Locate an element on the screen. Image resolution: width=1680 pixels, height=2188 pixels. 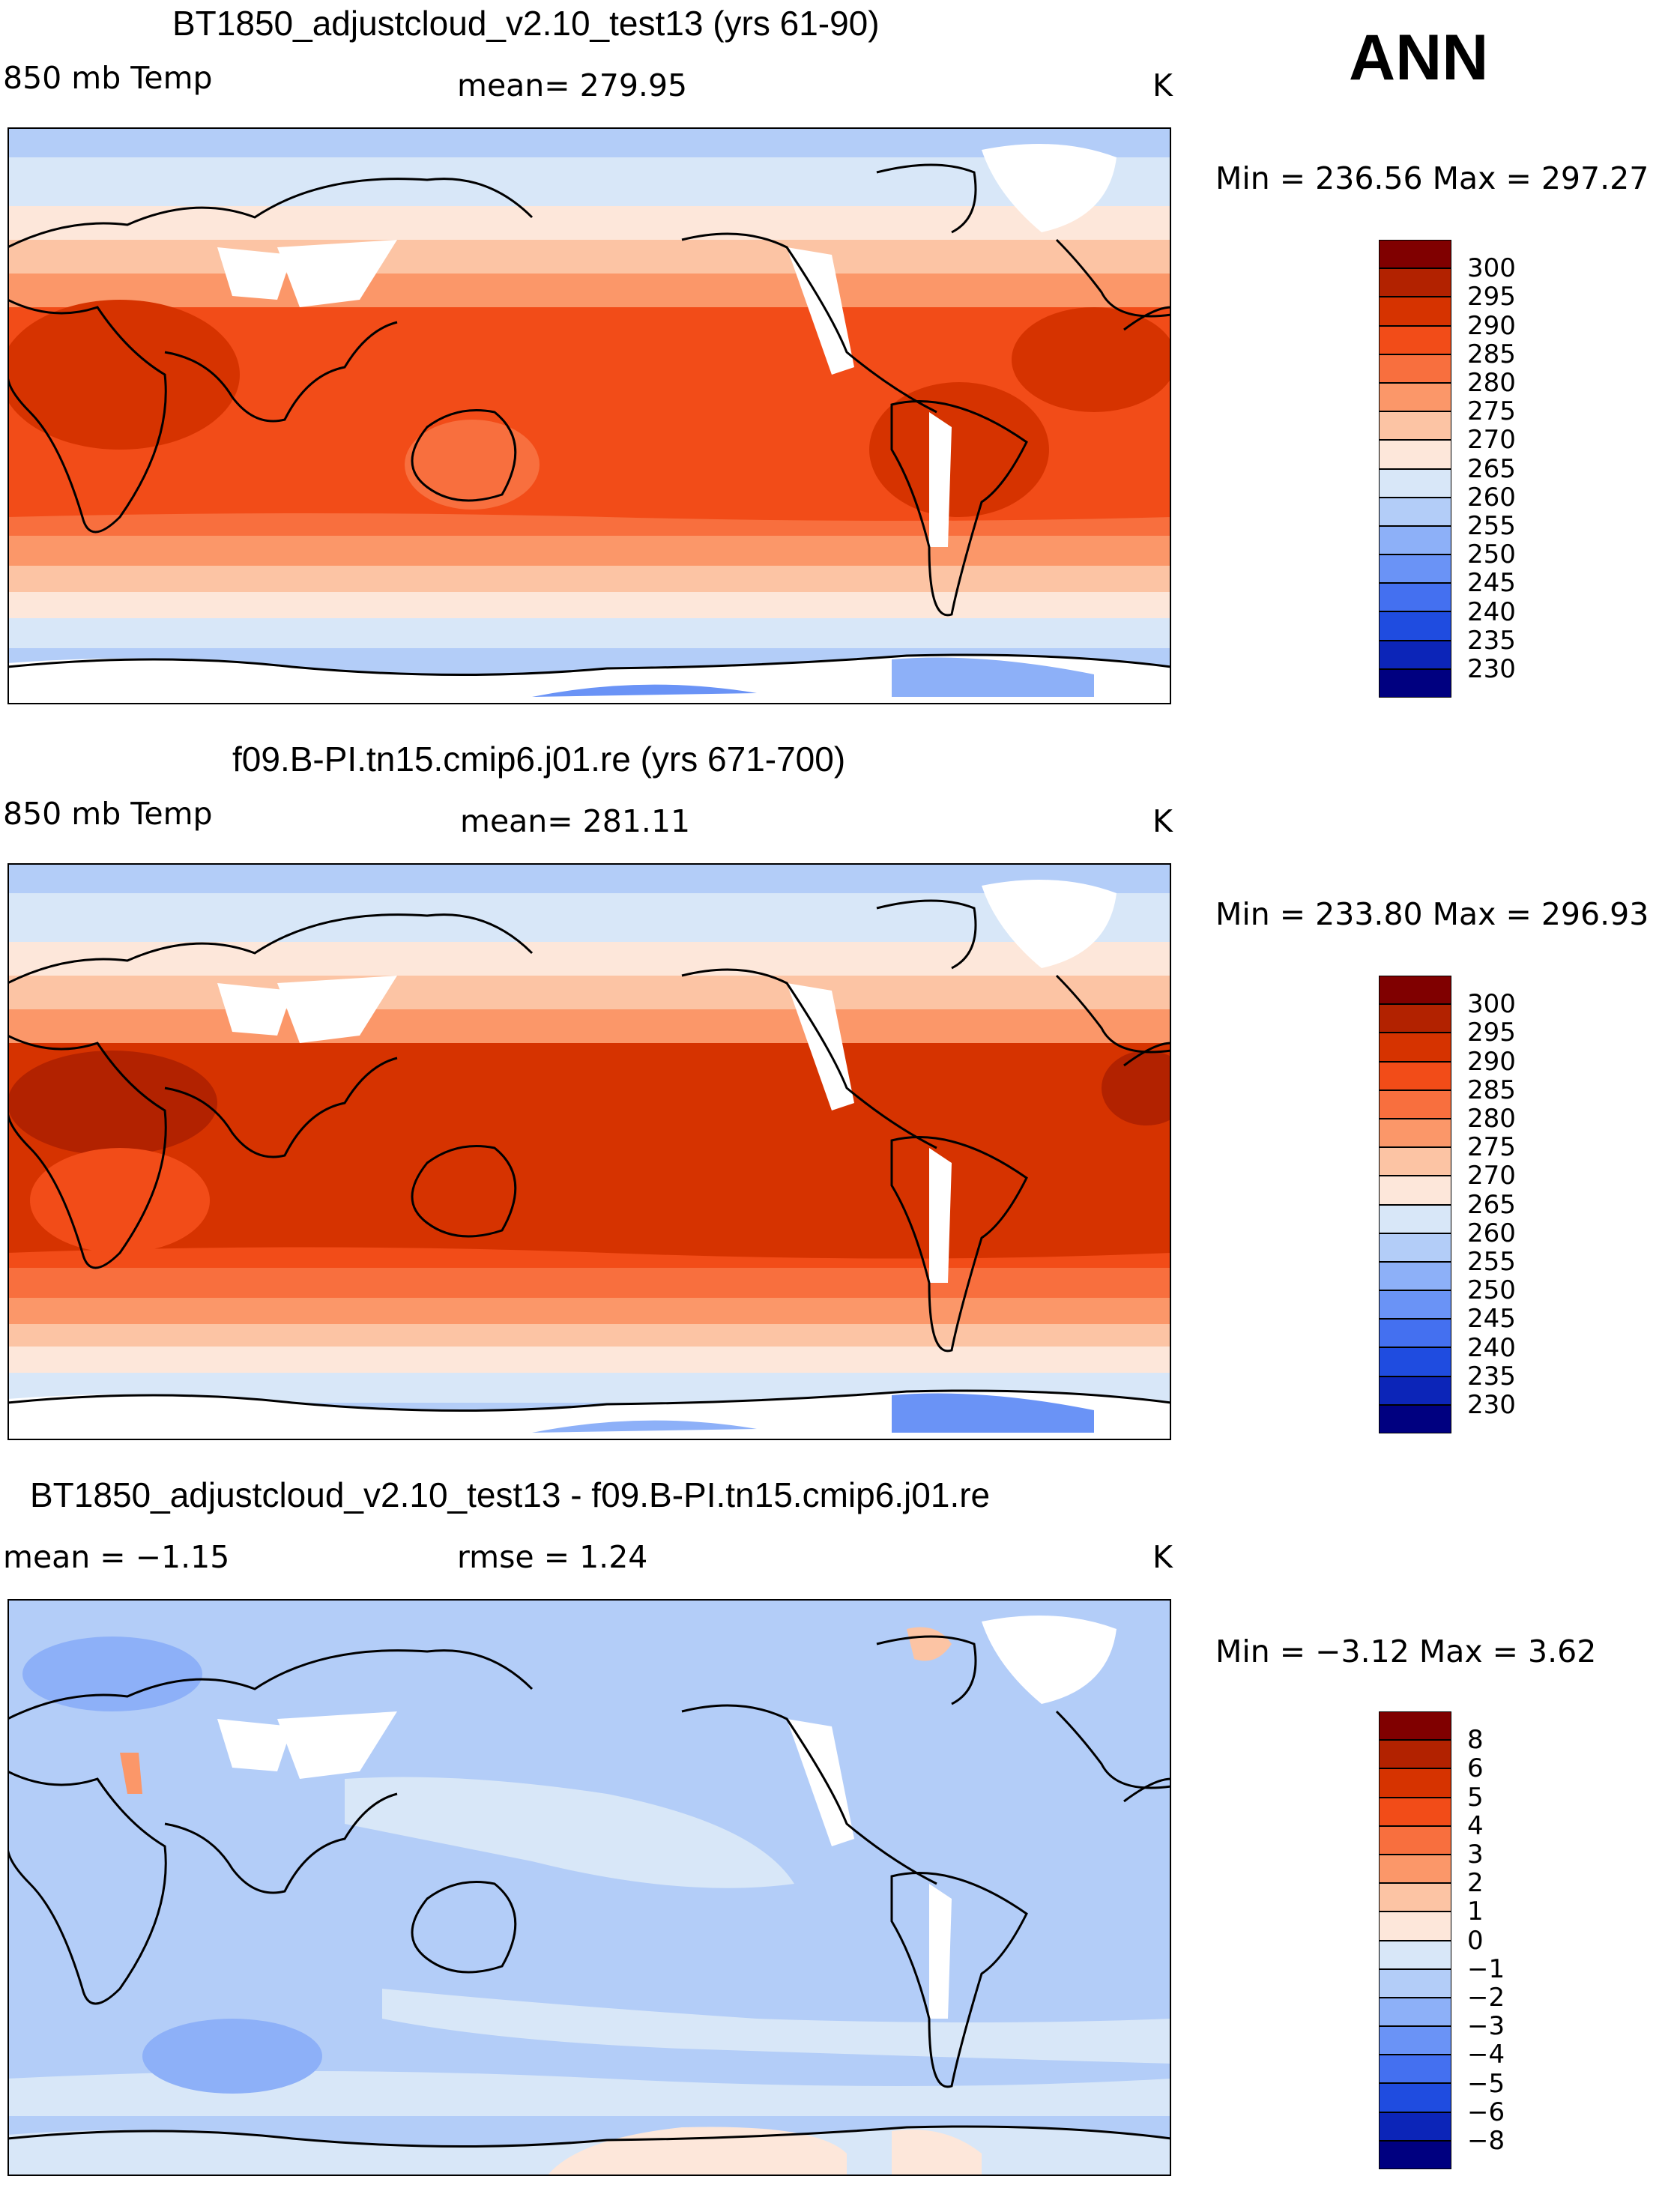
colorbar-tick-label: −1 is located at coordinates (1486, 1968).